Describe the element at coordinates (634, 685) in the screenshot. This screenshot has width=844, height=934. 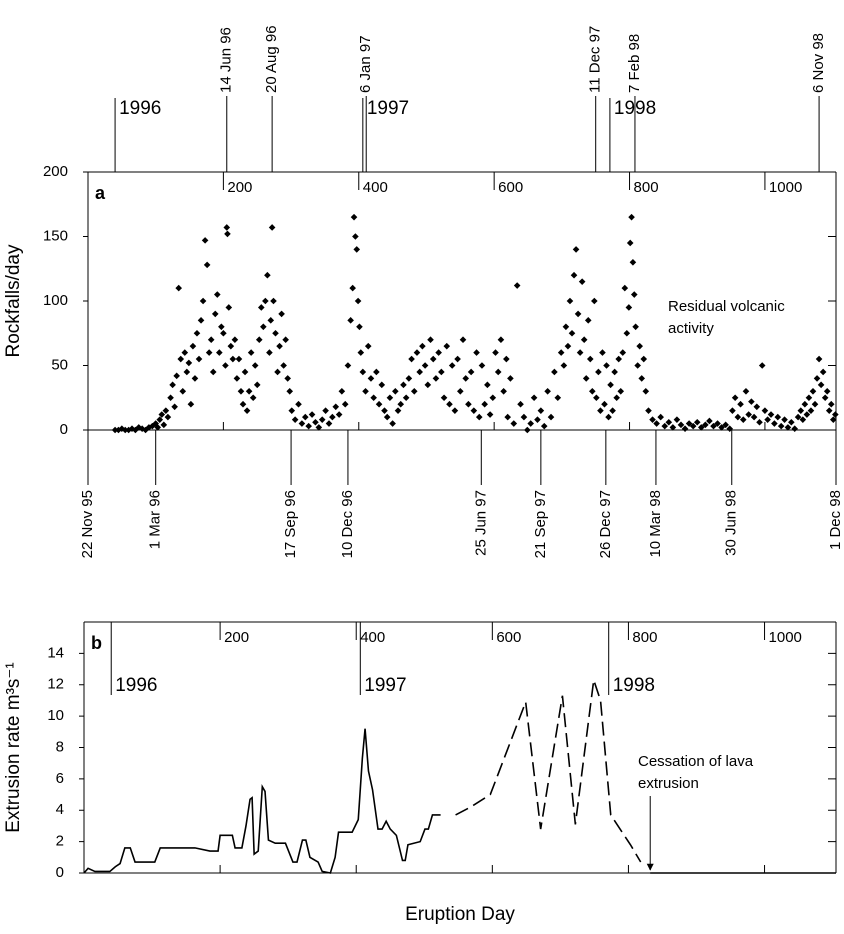
I see `year-label: 1998` at that location.